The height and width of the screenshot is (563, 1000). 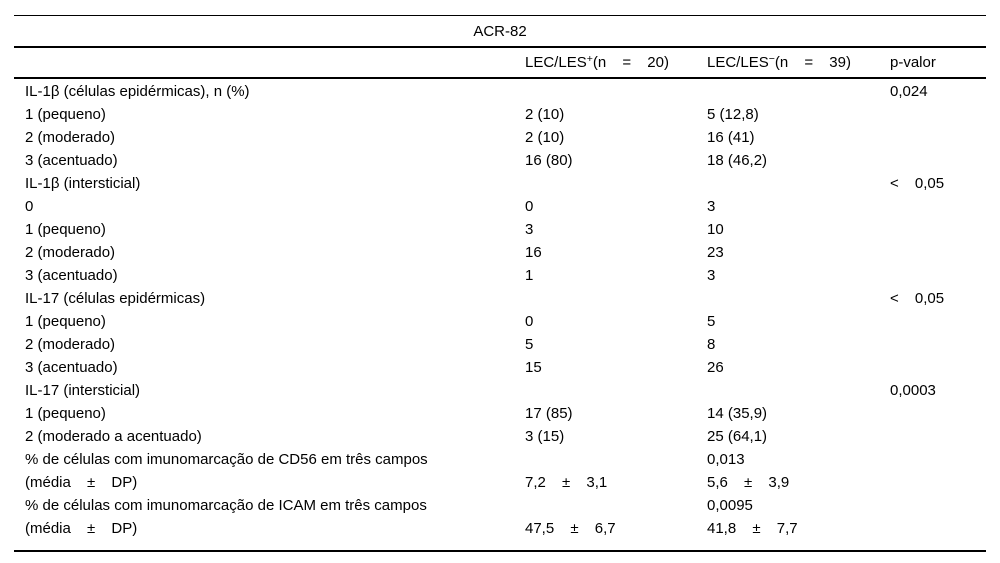 I want to click on value-cell: 10, so click(x=715, y=229).